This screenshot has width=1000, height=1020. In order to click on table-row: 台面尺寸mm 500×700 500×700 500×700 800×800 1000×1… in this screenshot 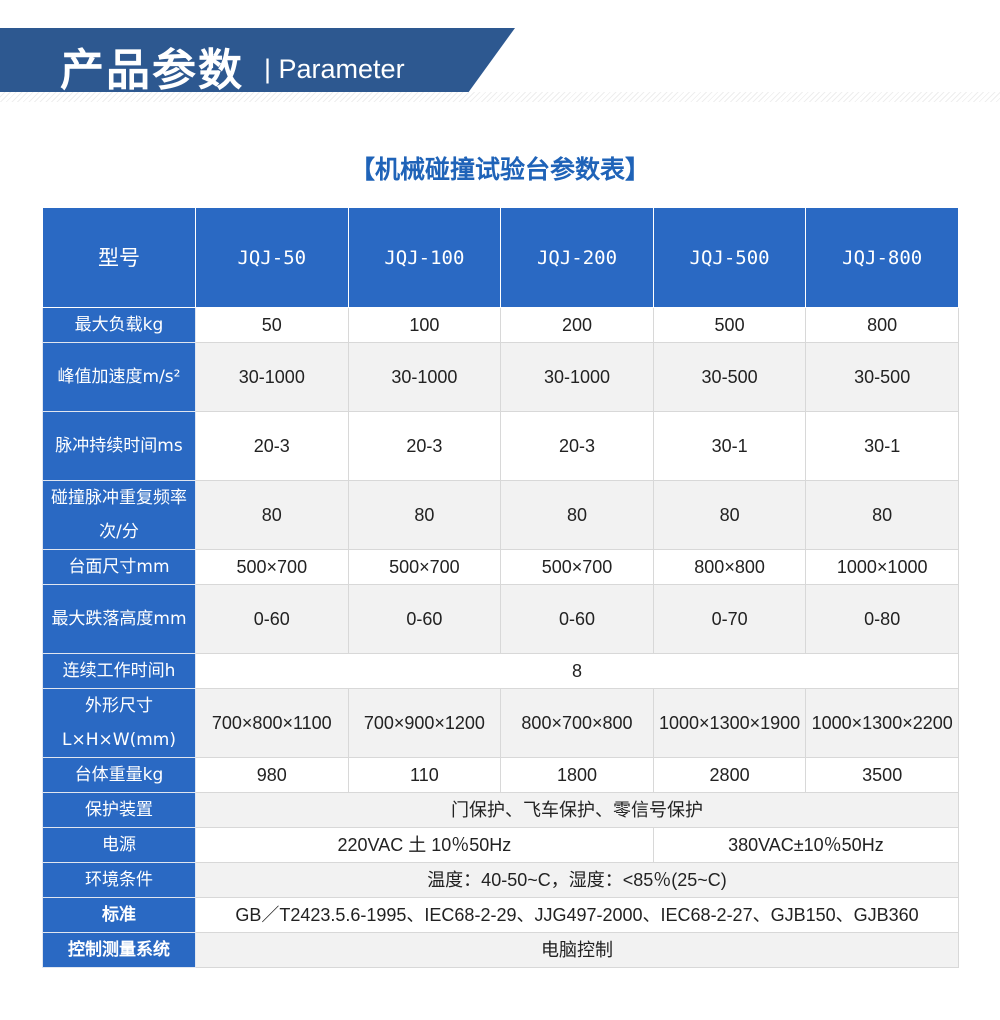, I will do `click(500, 567)`.